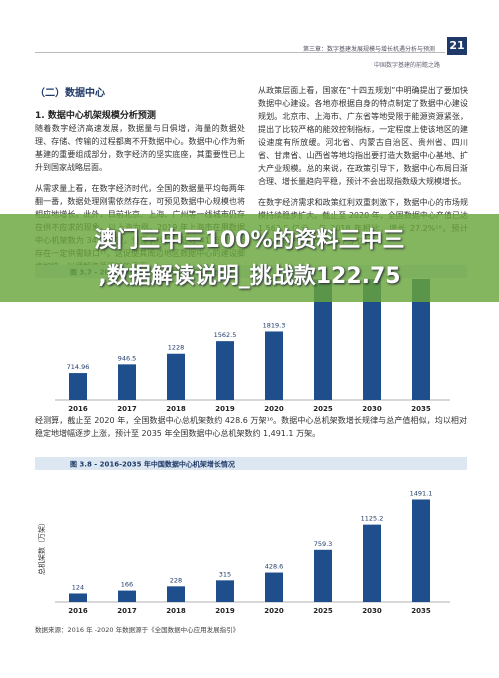 The height and width of the screenshot is (678, 499). What do you see at coordinates (70, 93) in the screenshot?
I see `section-title: （二）数据中心` at bounding box center [70, 93].